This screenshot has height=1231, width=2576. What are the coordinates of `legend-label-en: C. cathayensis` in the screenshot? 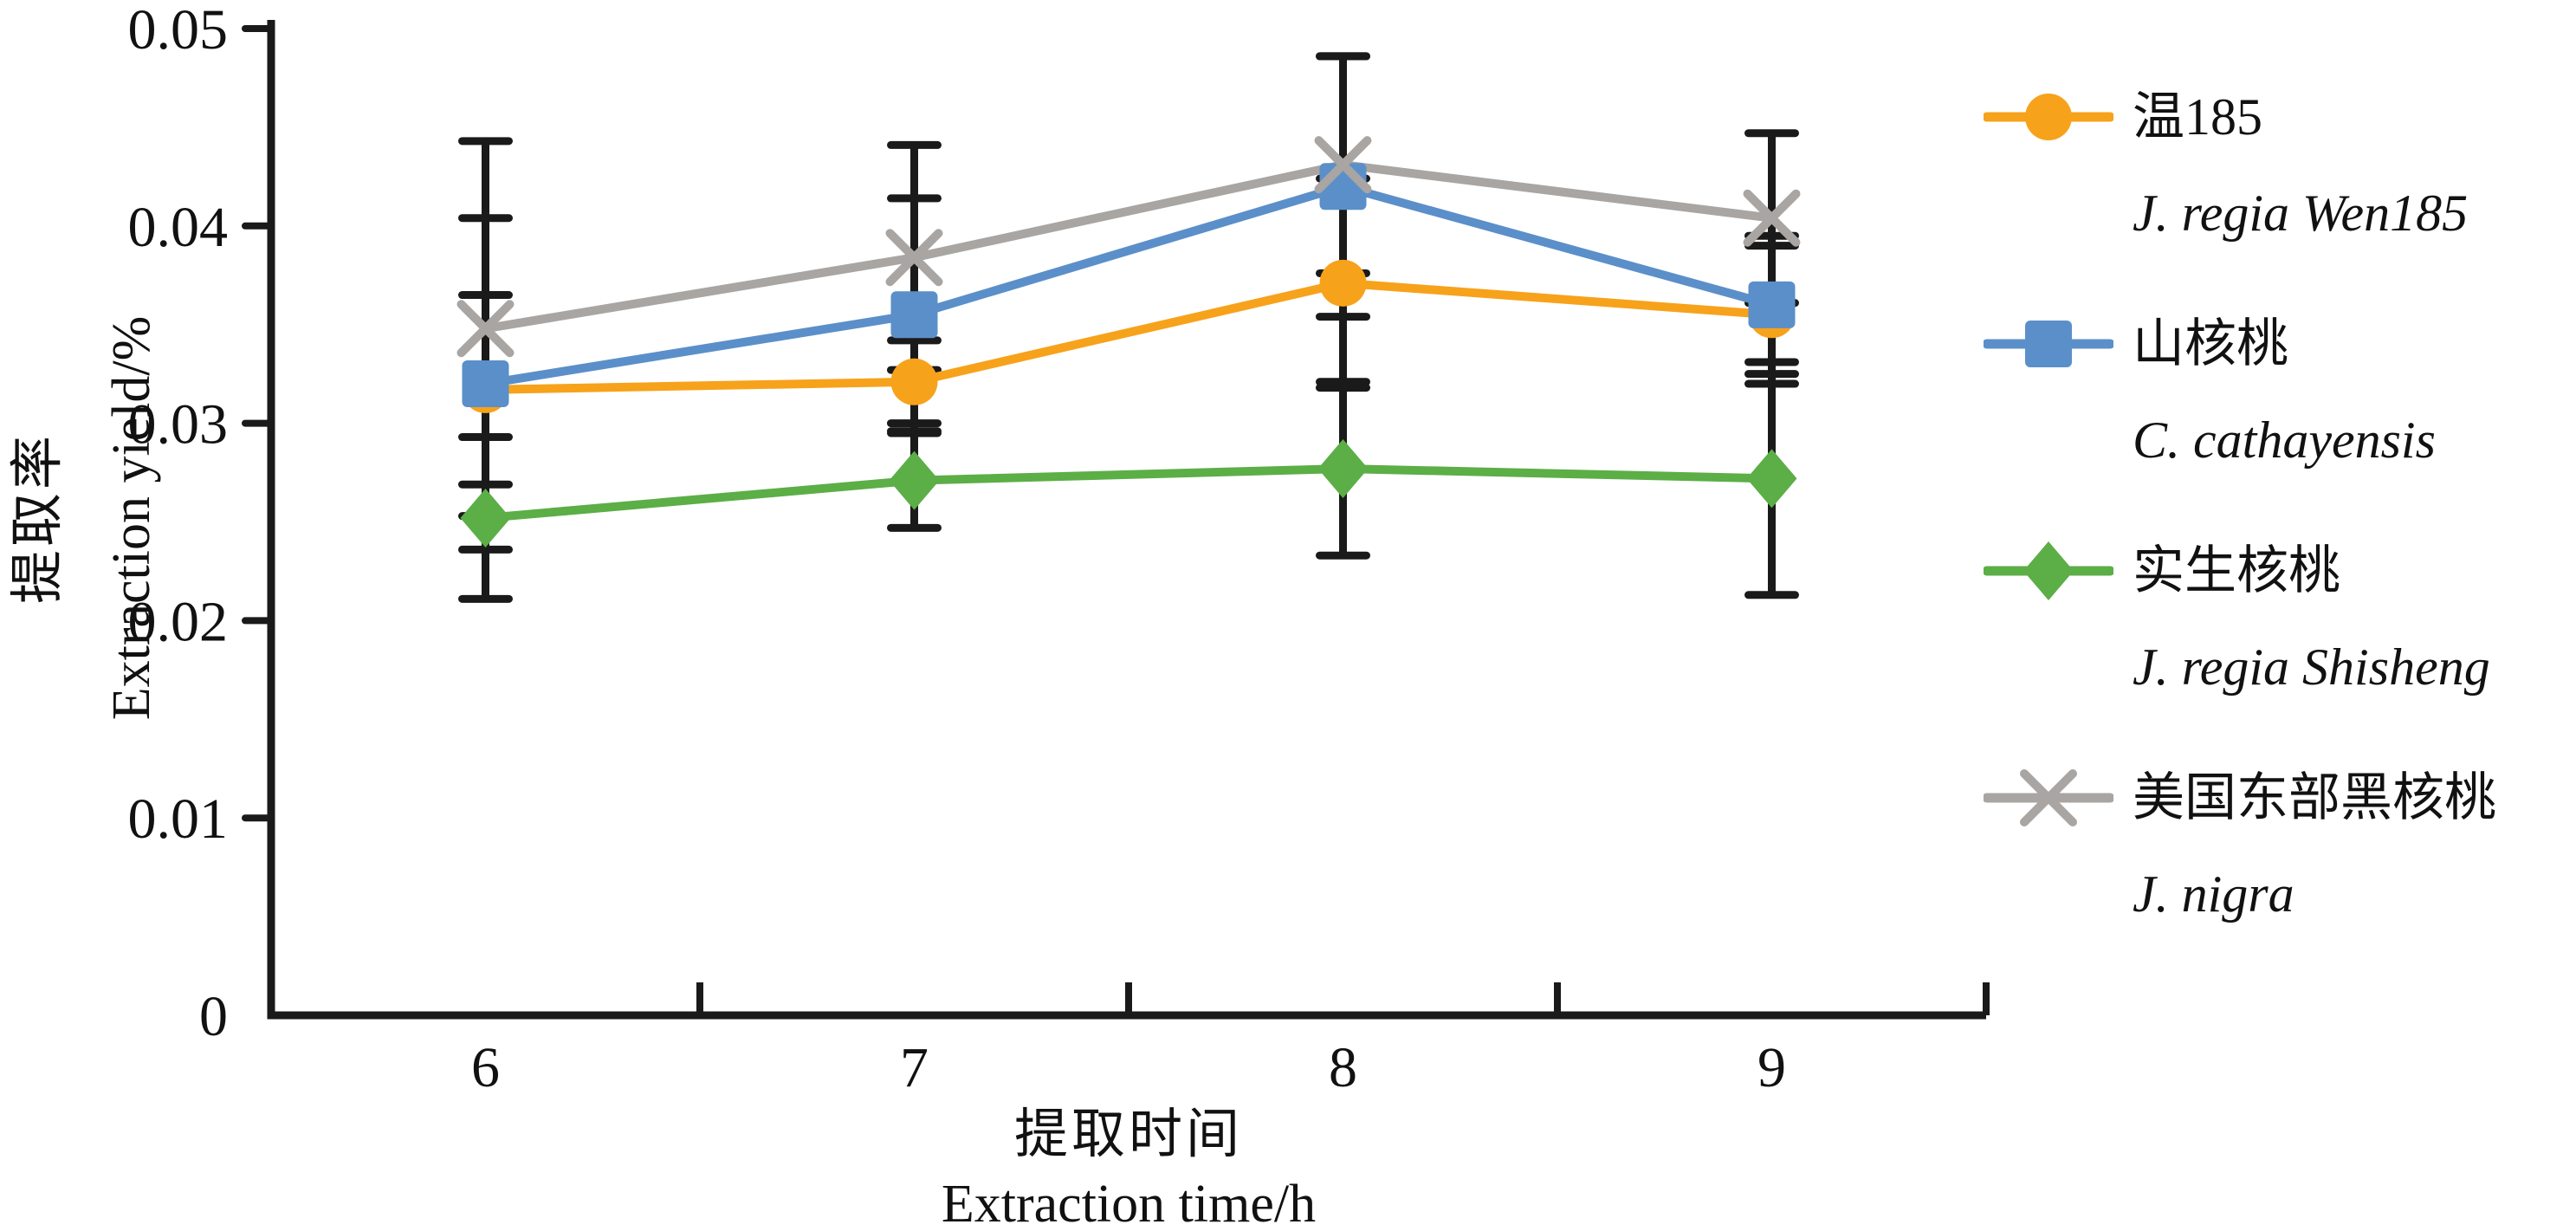 It's located at (2284, 440).